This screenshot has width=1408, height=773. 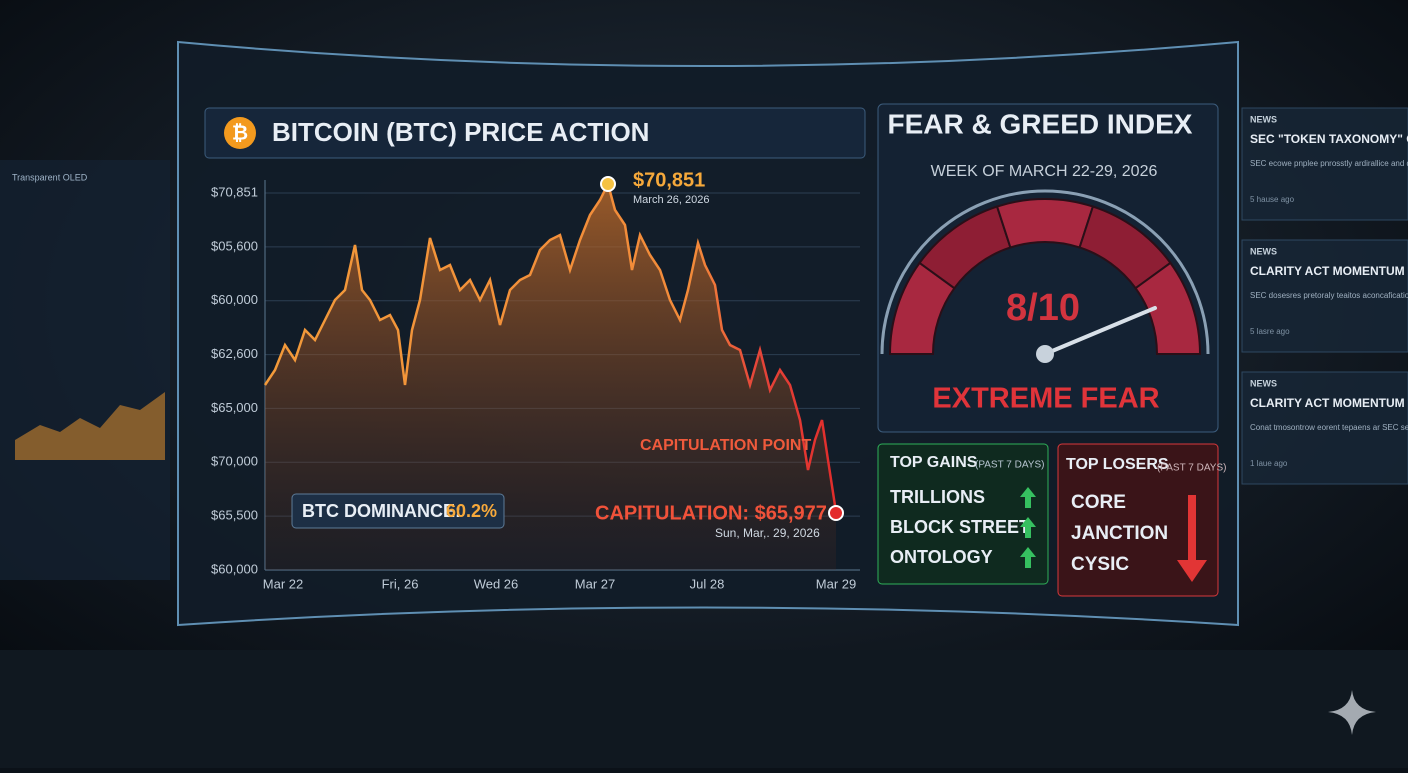 I want to click on side-title: Transparent OLED, so click(x=50, y=177).